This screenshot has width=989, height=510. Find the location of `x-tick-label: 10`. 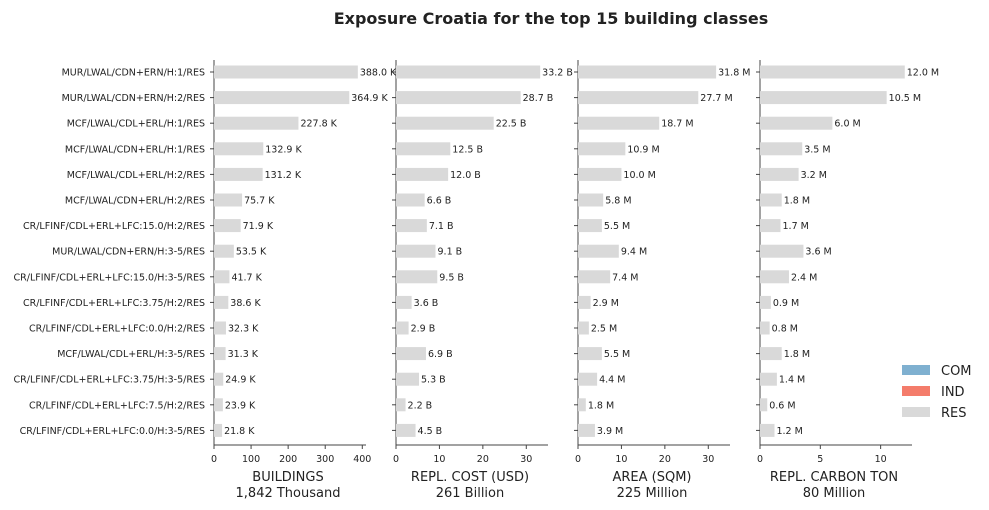

x-tick-label: 10 is located at coordinates (621, 459).